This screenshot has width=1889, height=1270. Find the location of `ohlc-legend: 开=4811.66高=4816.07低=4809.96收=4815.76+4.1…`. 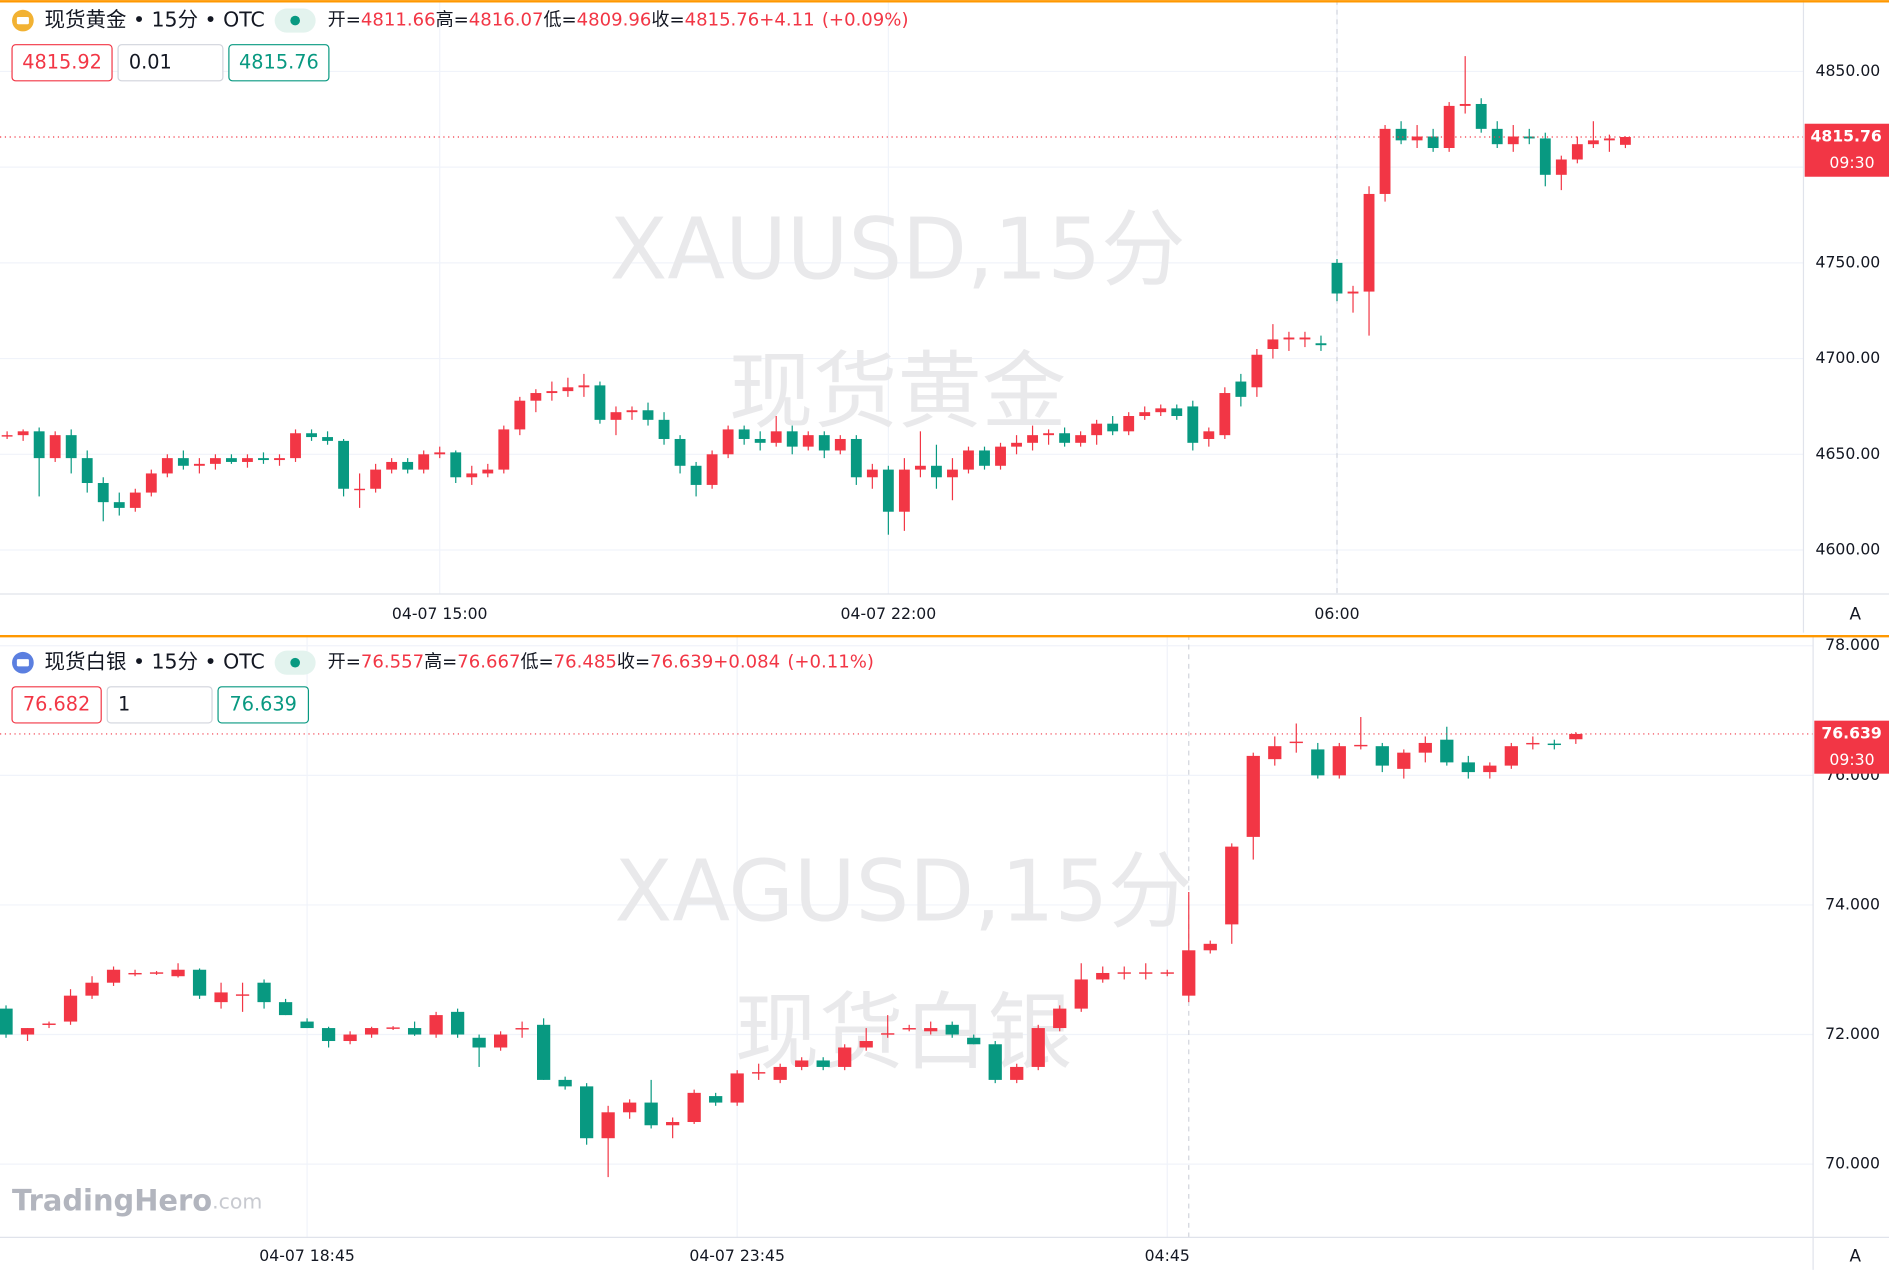

ohlc-legend: 开=4811.66高=4816.07低=4809.96收=4815.76+4.1… is located at coordinates (618, 20).